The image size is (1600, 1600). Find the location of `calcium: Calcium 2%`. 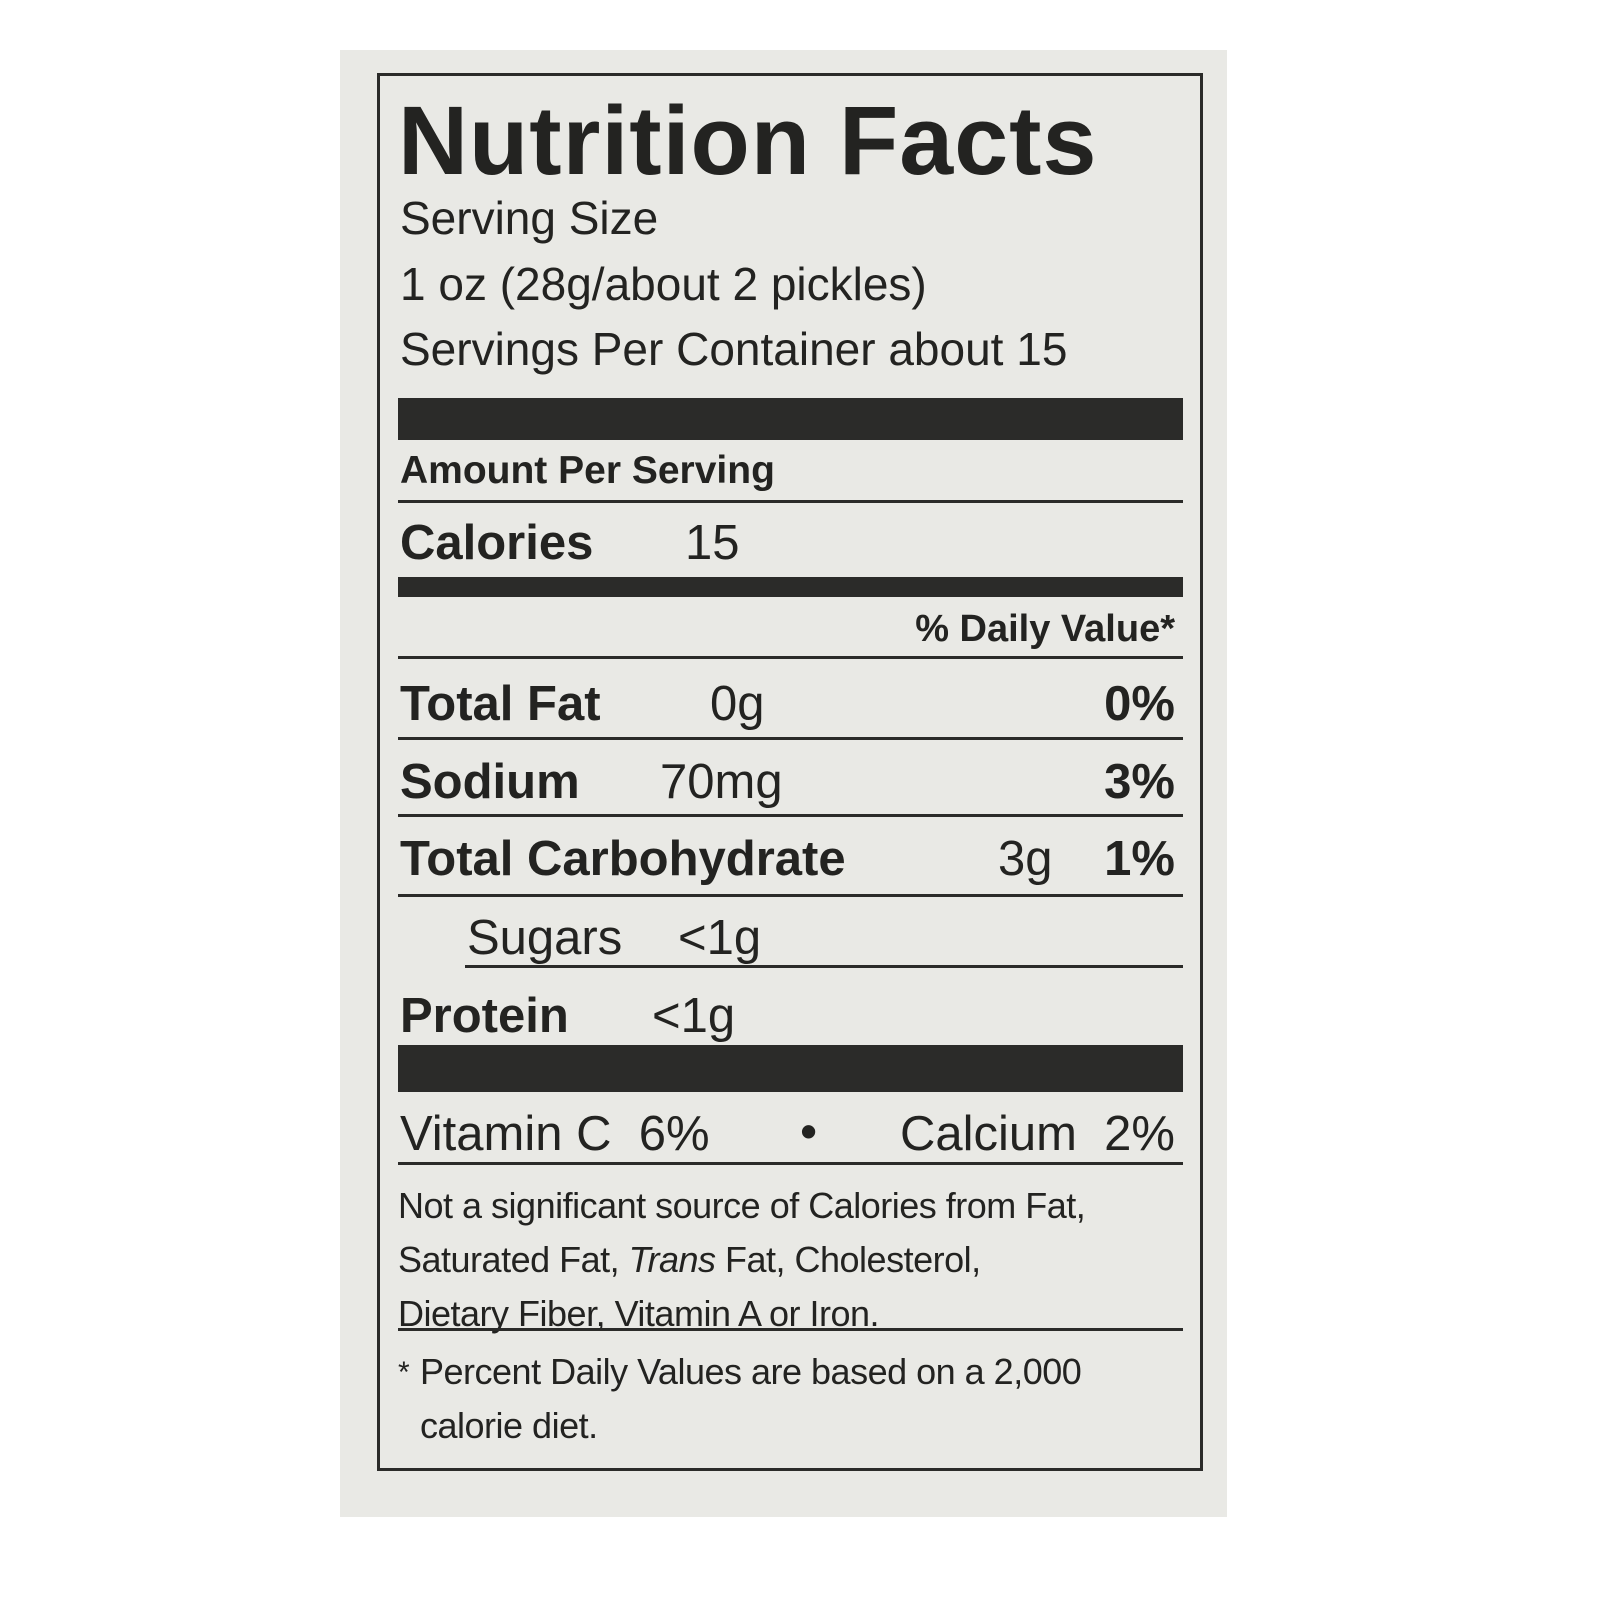

calcium: Calcium 2% is located at coordinates (1037, 1134).